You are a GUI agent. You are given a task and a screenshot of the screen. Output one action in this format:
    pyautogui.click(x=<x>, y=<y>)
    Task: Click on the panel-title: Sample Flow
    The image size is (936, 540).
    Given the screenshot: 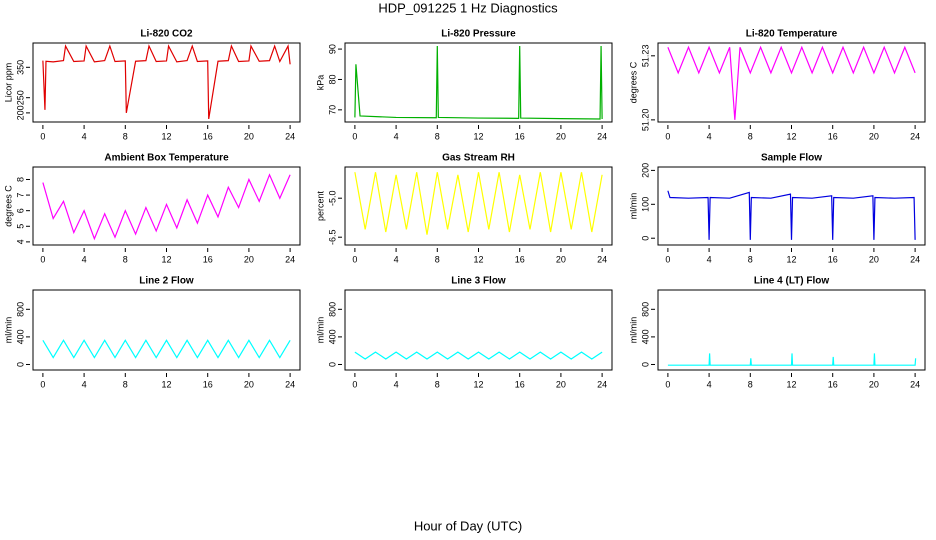 What is the action you would take?
    pyautogui.click(x=791, y=158)
    